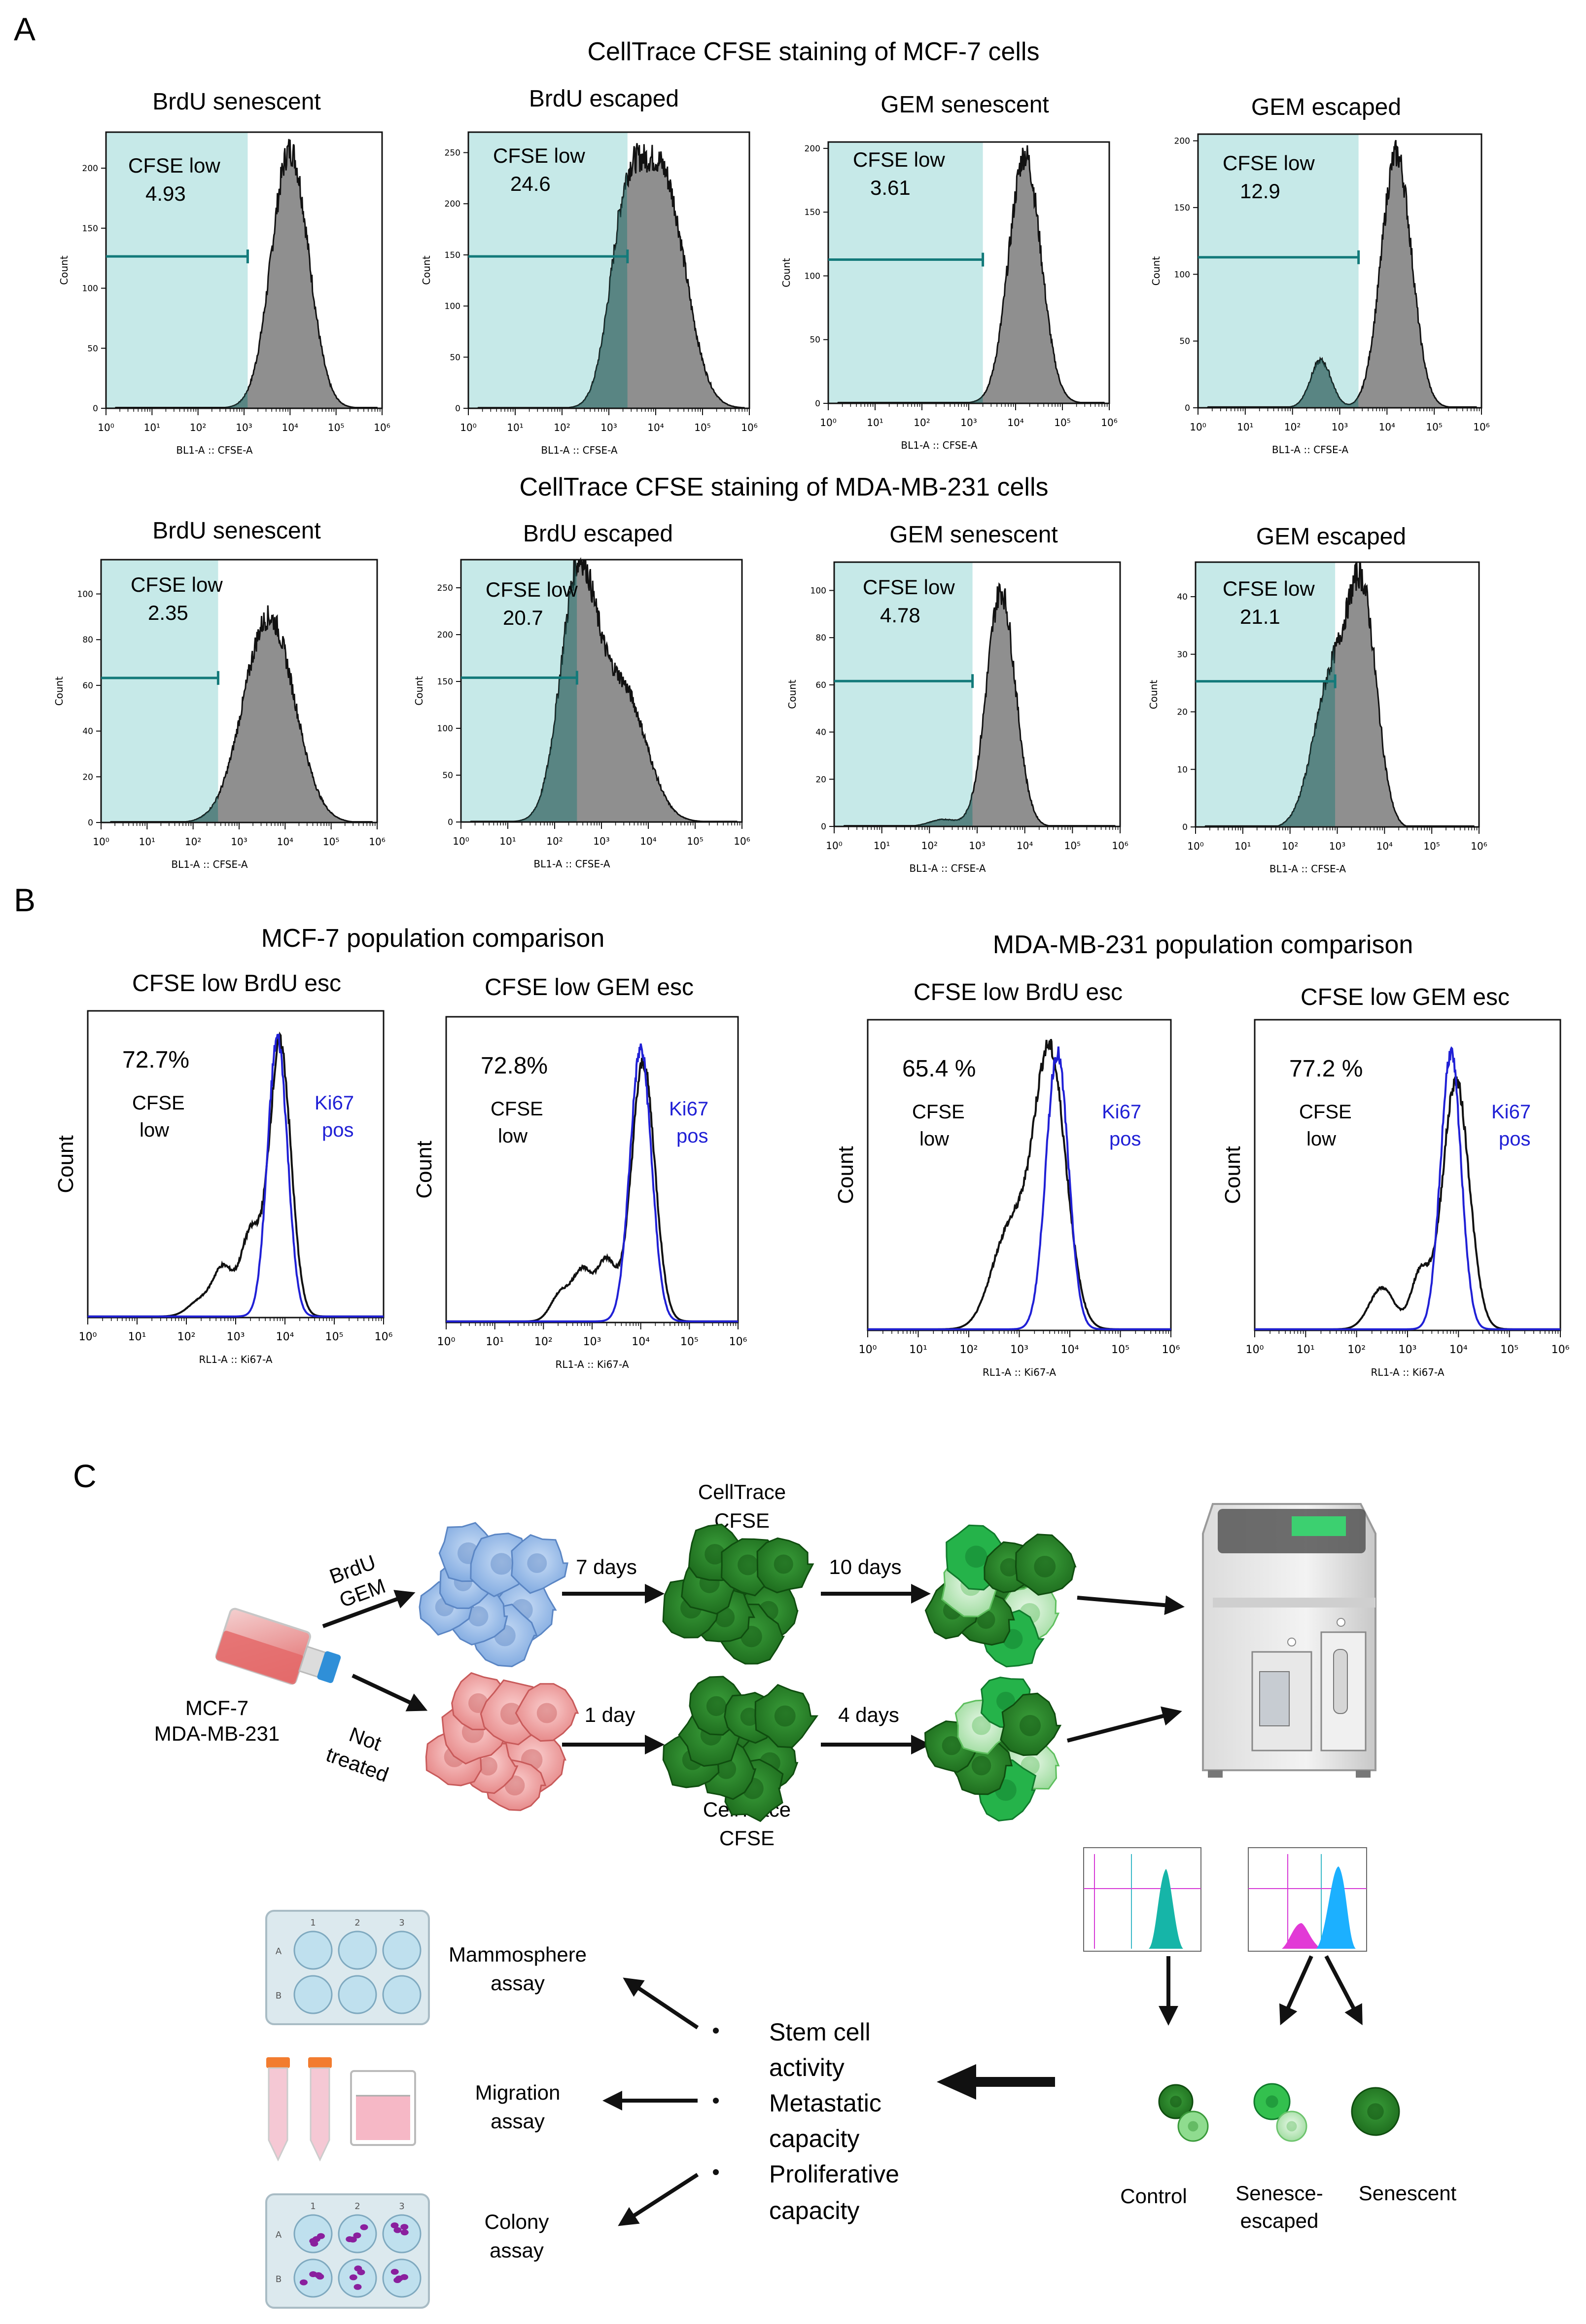 The width and height of the screenshot is (1586, 2324). I want to click on y-tick-label: 0, so click(95, 409).